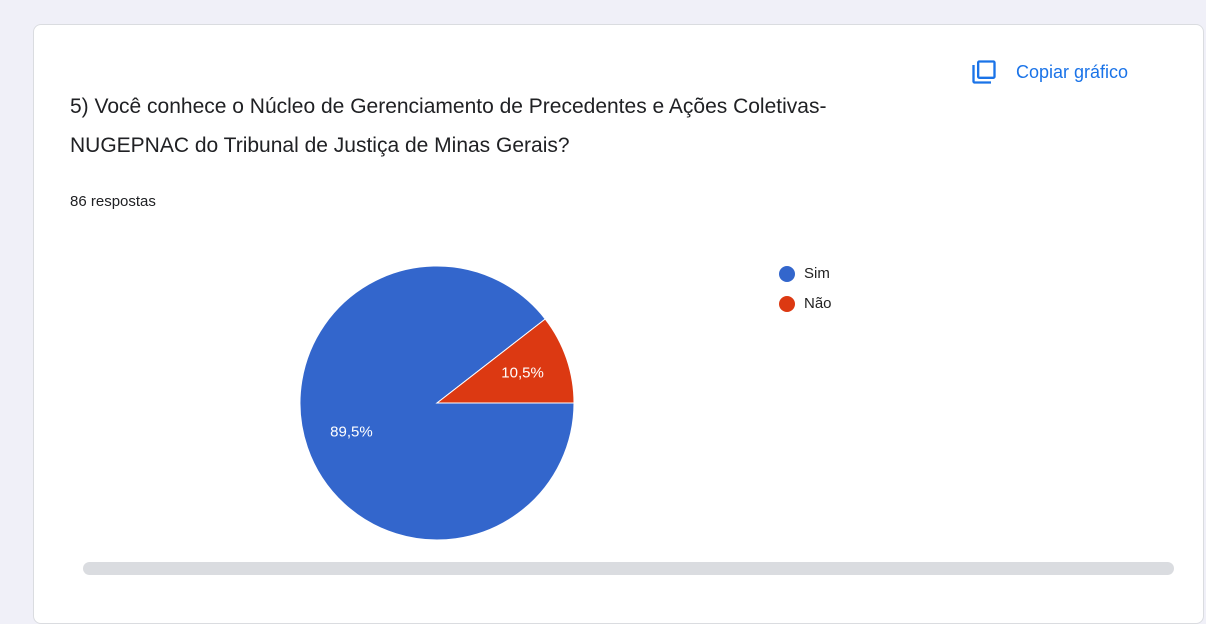  Describe the element at coordinates (817, 273) in the screenshot. I see `legend-label: Sim` at that location.